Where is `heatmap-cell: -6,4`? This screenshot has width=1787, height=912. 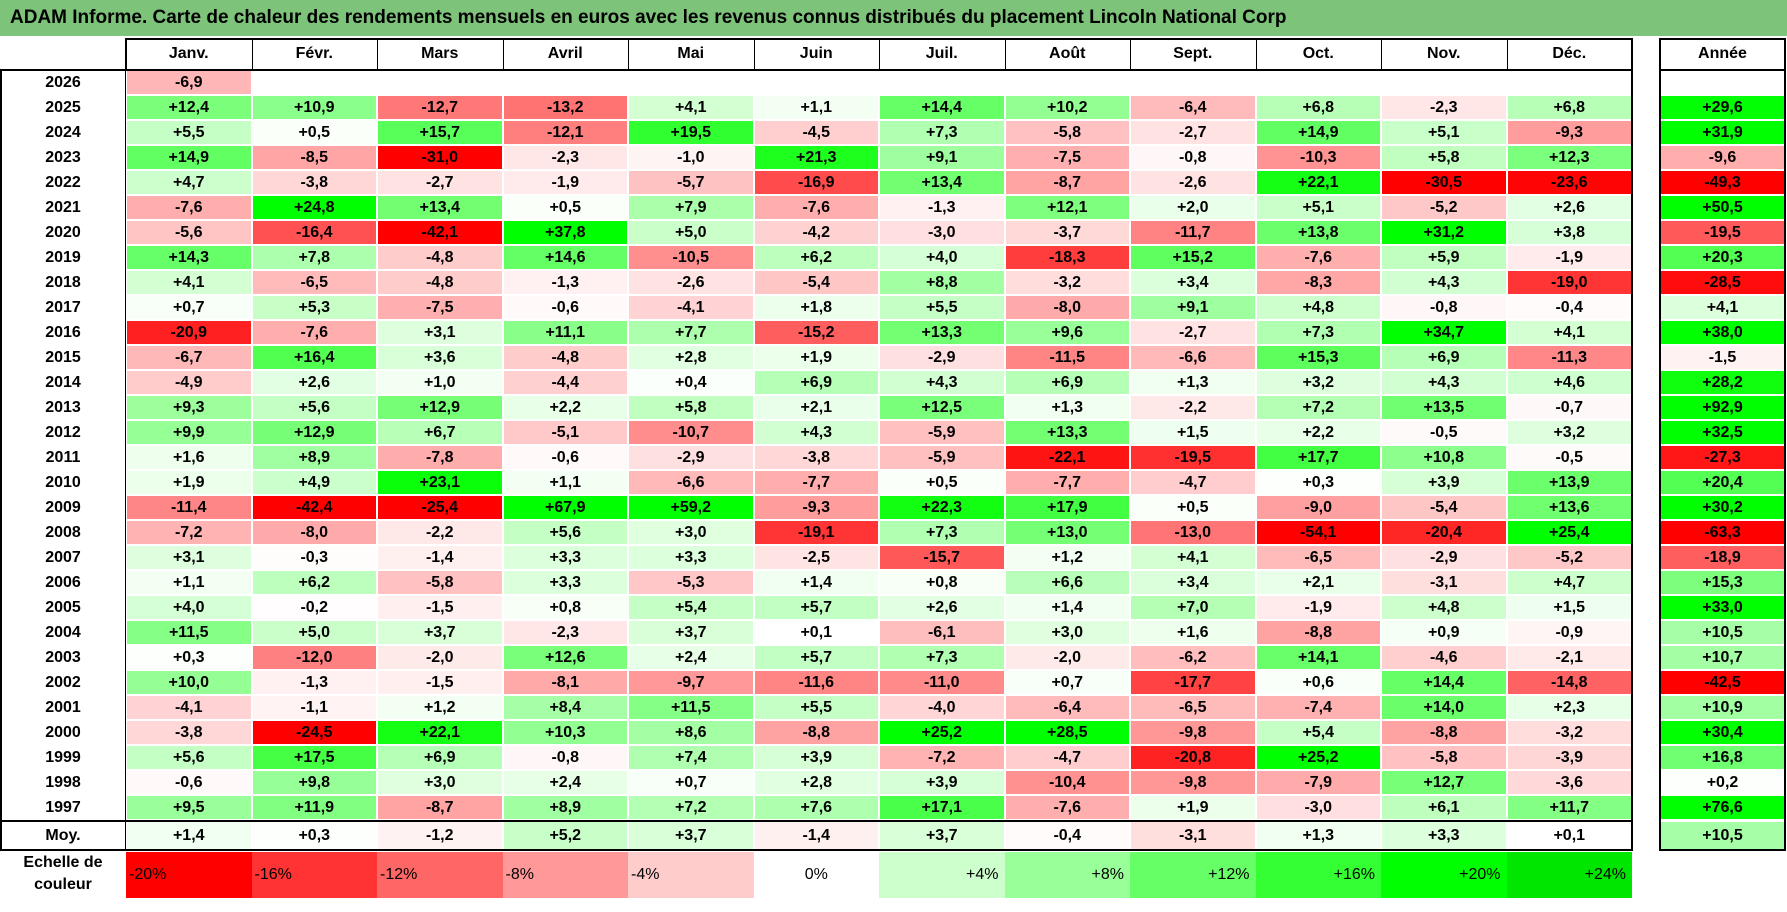
heatmap-cell: -6,4 is located at coordinates (1193, 107).